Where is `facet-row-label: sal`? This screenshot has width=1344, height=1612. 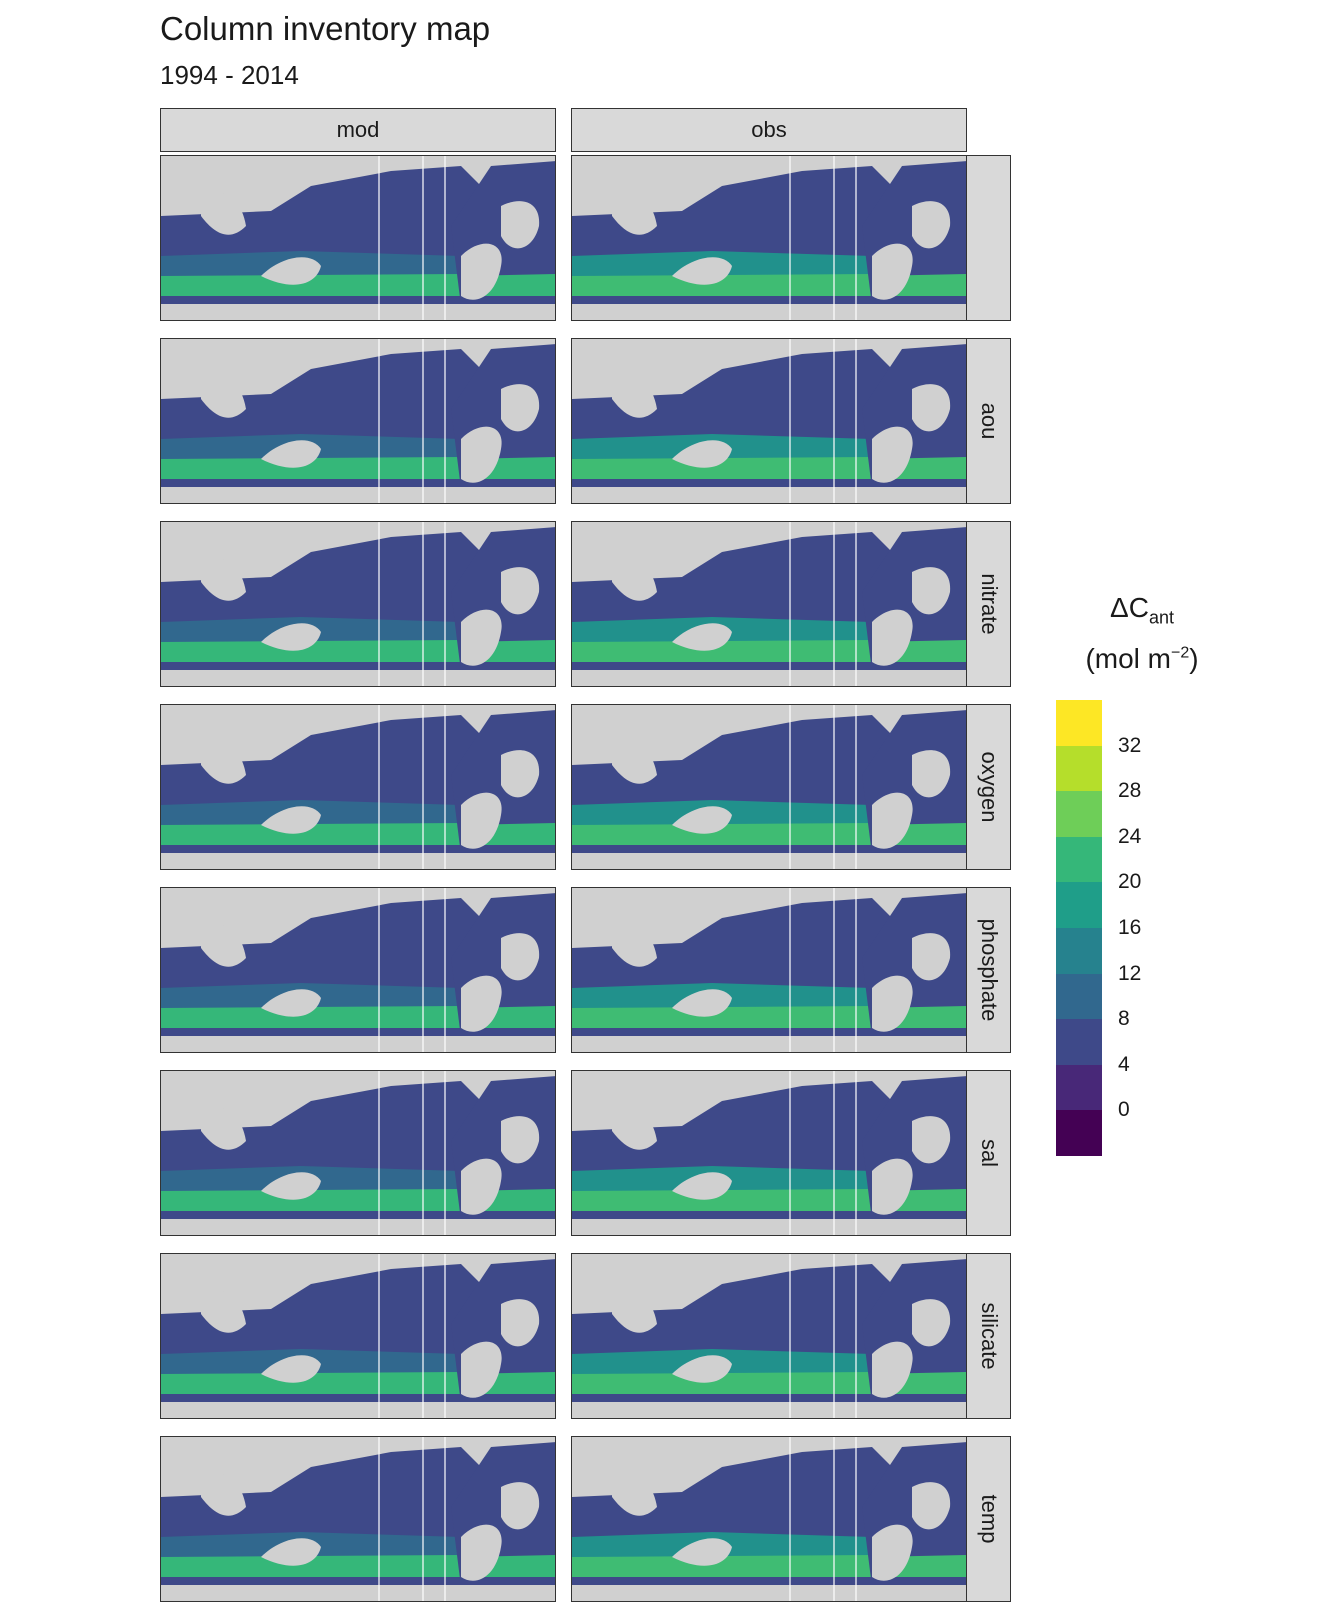
facet-row-label: sal is located at coordinates (989, 1153).